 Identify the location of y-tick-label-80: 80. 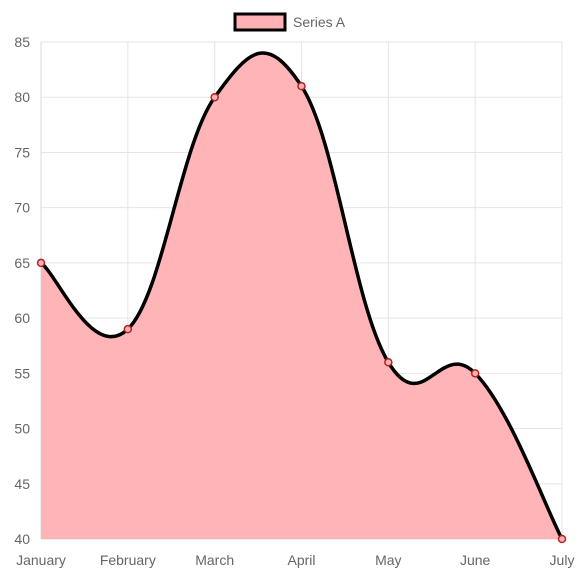
(22, 97).